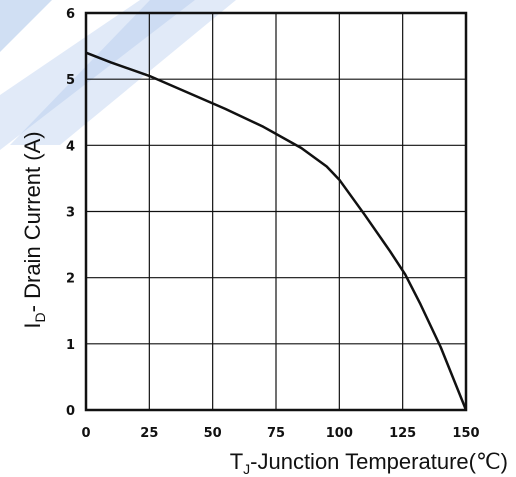 This screenshot has width=516, height=477. What do you see at coordinates (70, 411) in the screenshot?
I see `y-tick-label: 0` at bounding box center [70, 411].